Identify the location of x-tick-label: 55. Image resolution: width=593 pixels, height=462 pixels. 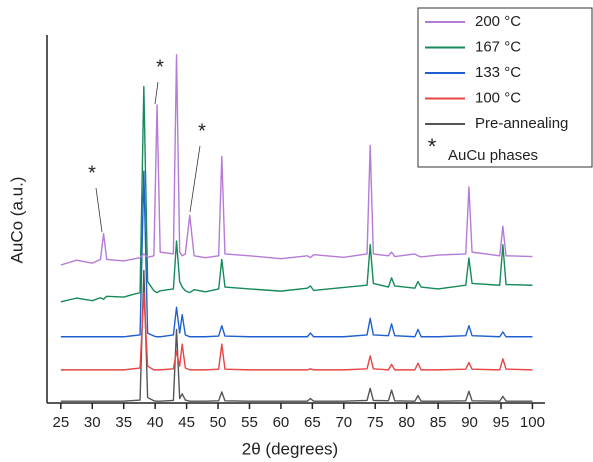
(249, 422).